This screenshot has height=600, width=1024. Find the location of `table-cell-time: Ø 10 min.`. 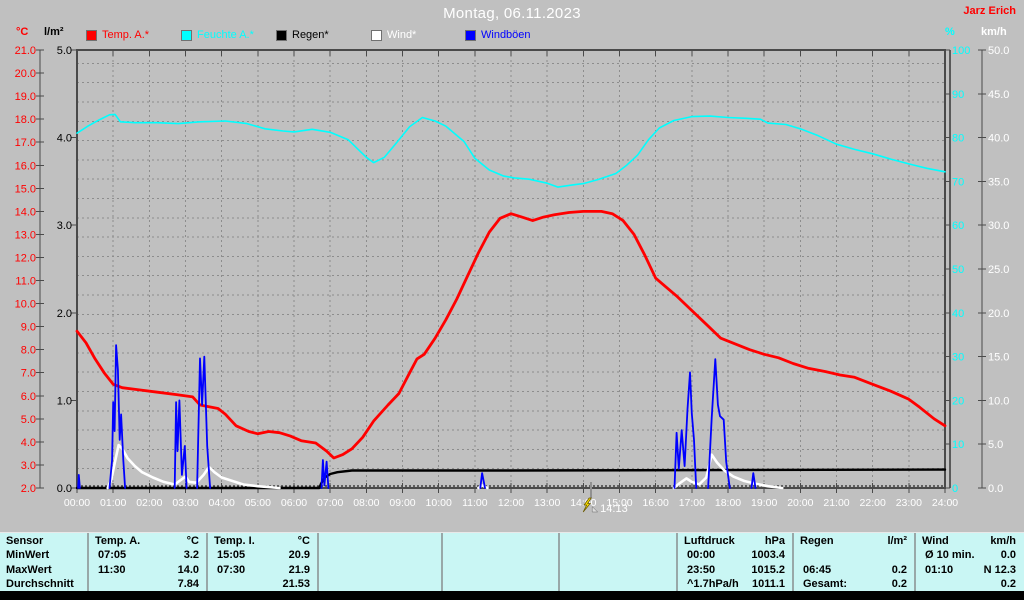

table-cell-time: Ø 10 min. is located at coordinates (950, 555).